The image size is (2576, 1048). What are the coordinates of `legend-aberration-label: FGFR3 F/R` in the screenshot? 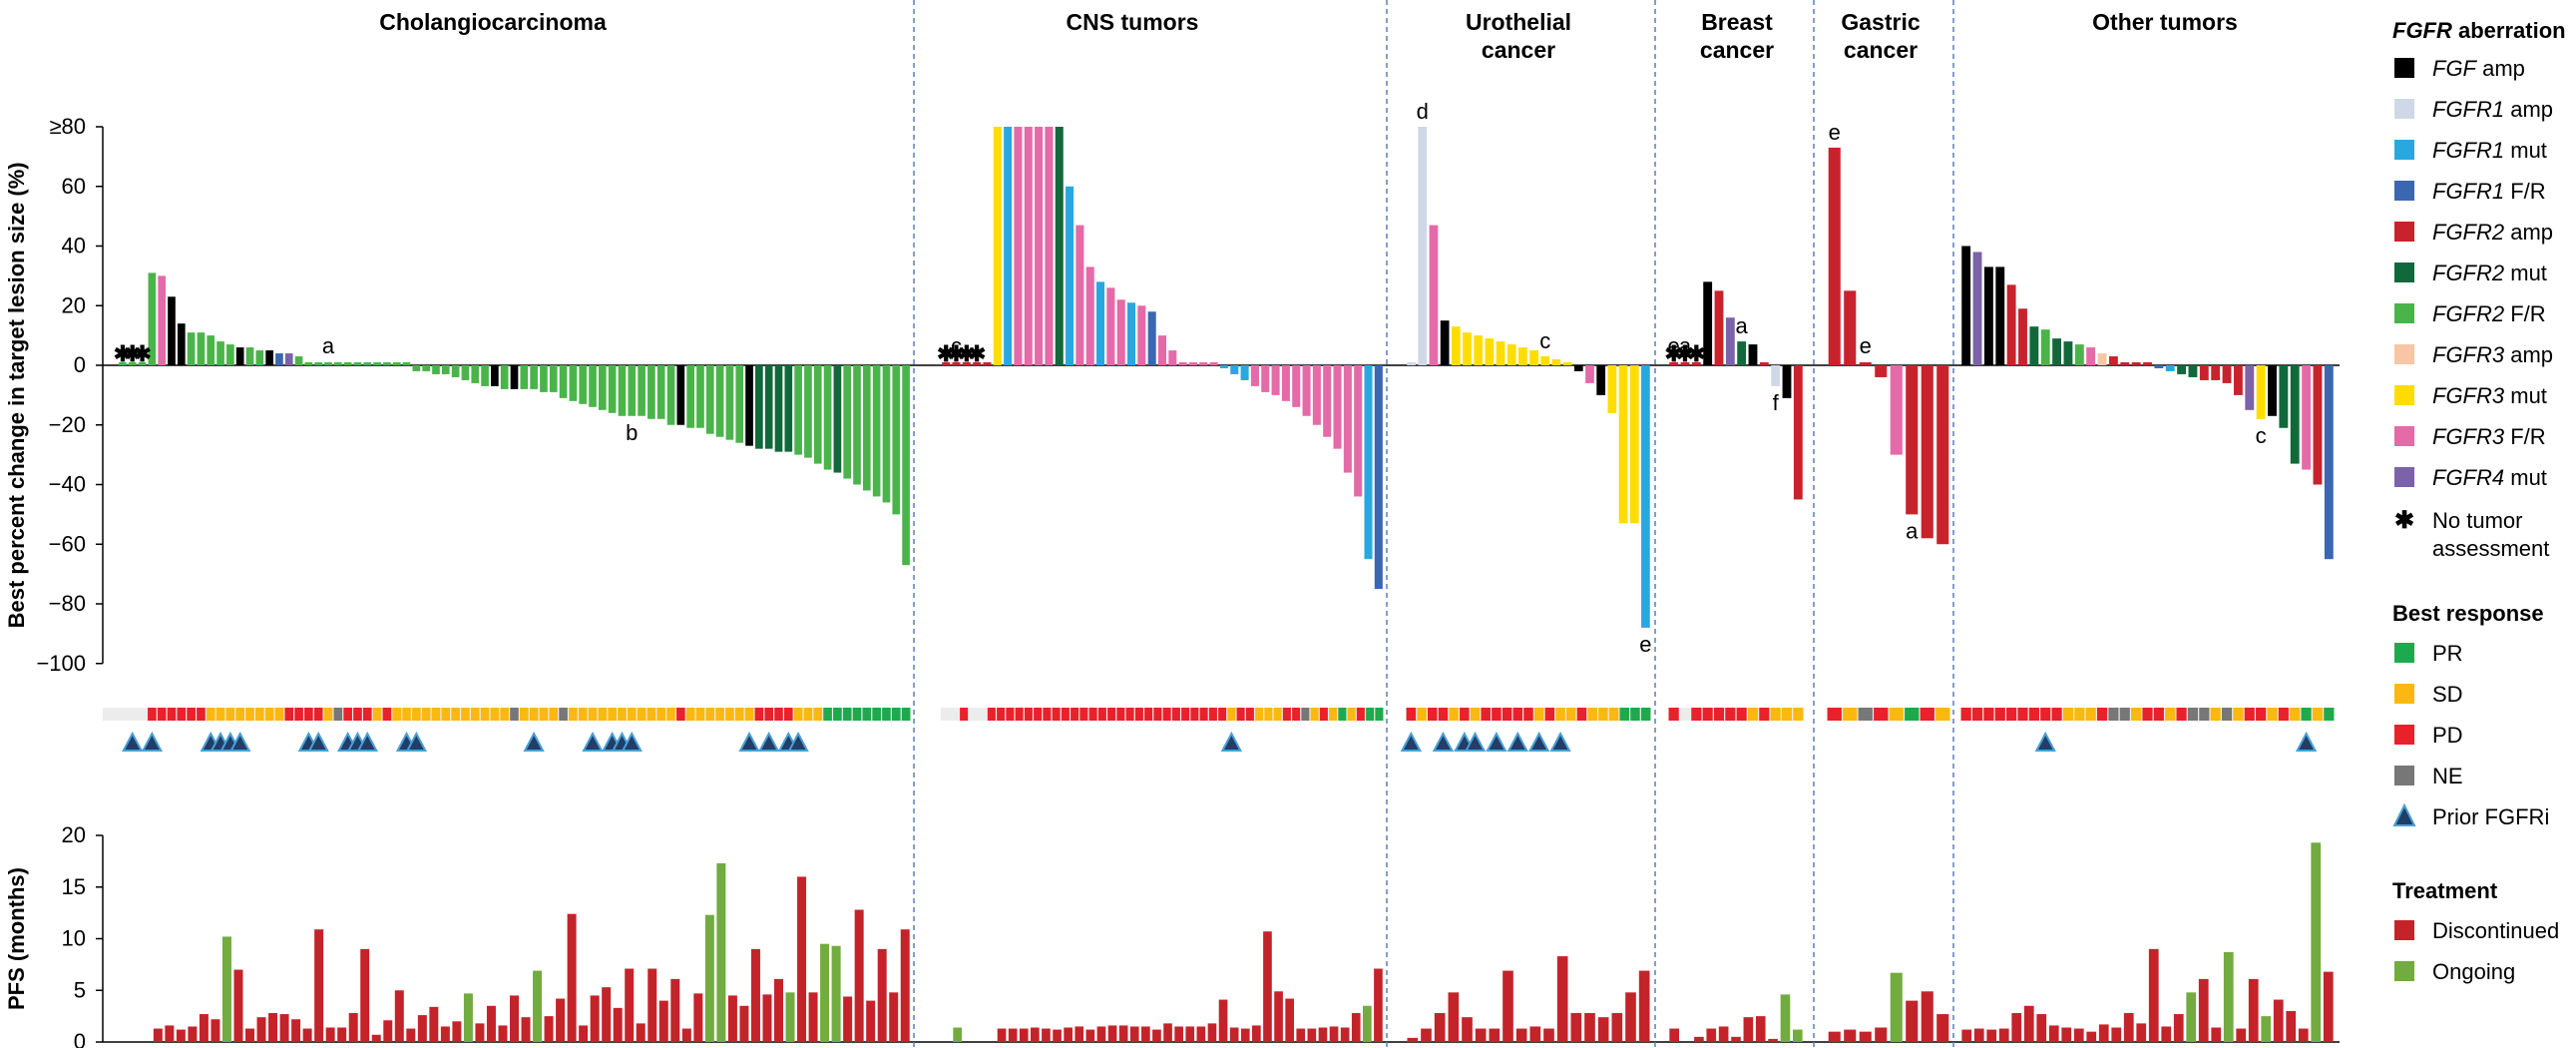 It's located at (2489, 437).